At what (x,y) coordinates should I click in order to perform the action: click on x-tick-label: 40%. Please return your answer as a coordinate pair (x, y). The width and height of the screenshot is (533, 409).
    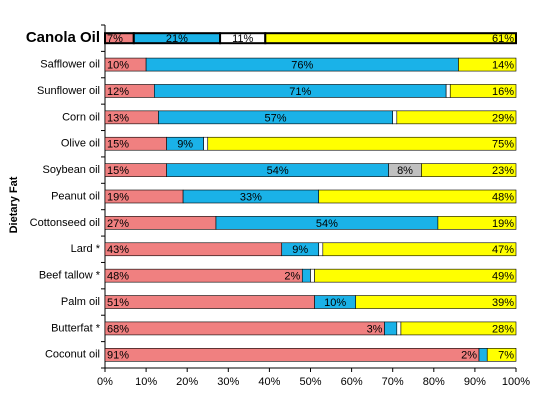
    Looking at the image, I should click on (269, 382).